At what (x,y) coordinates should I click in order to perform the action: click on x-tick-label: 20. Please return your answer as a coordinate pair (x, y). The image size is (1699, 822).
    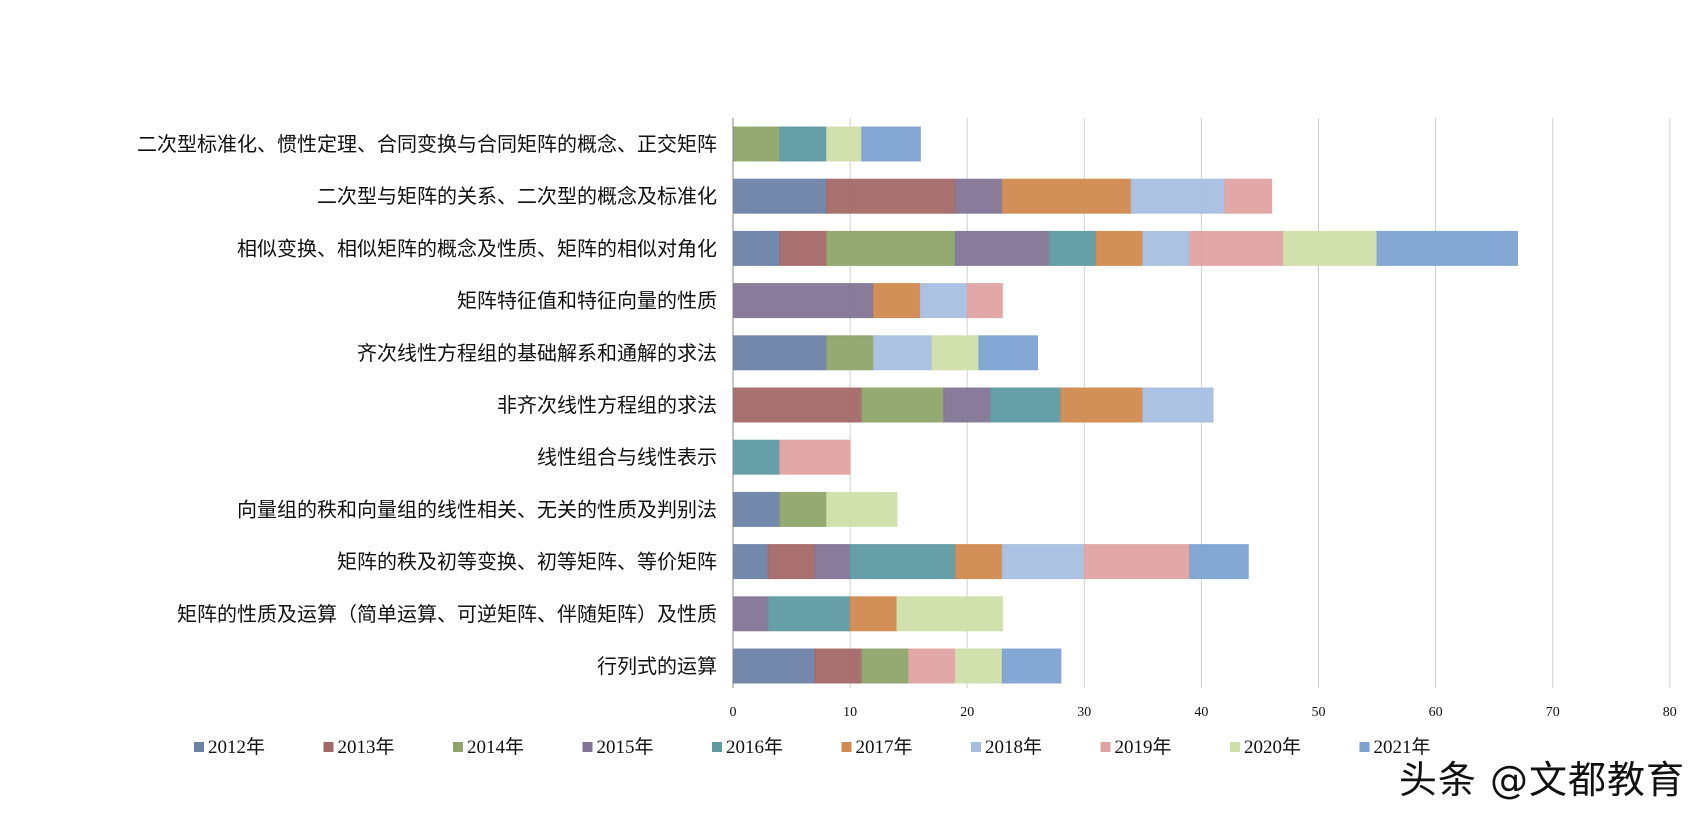
    Looking at the image, I should click on (967, 712).